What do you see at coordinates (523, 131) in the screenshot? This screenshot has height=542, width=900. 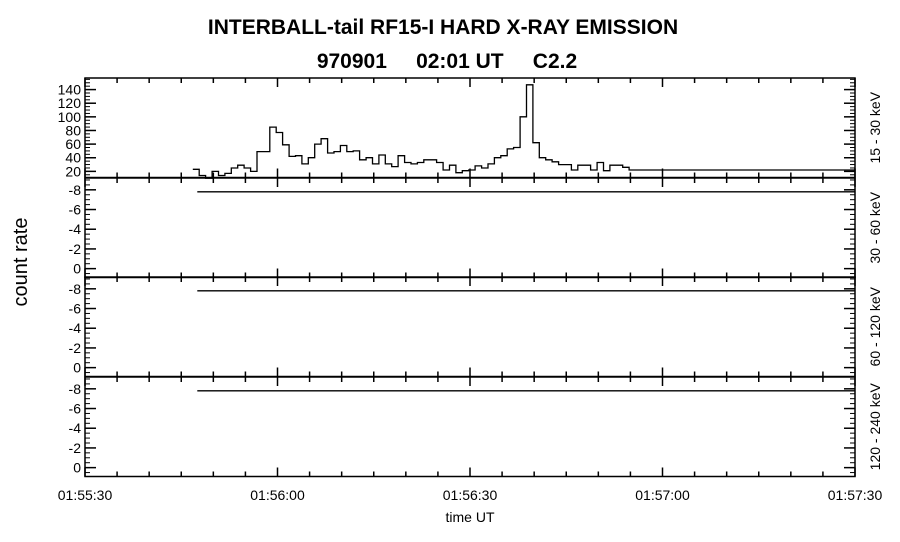 I see `count-rate-histogram` at bounding box center [523, 131].